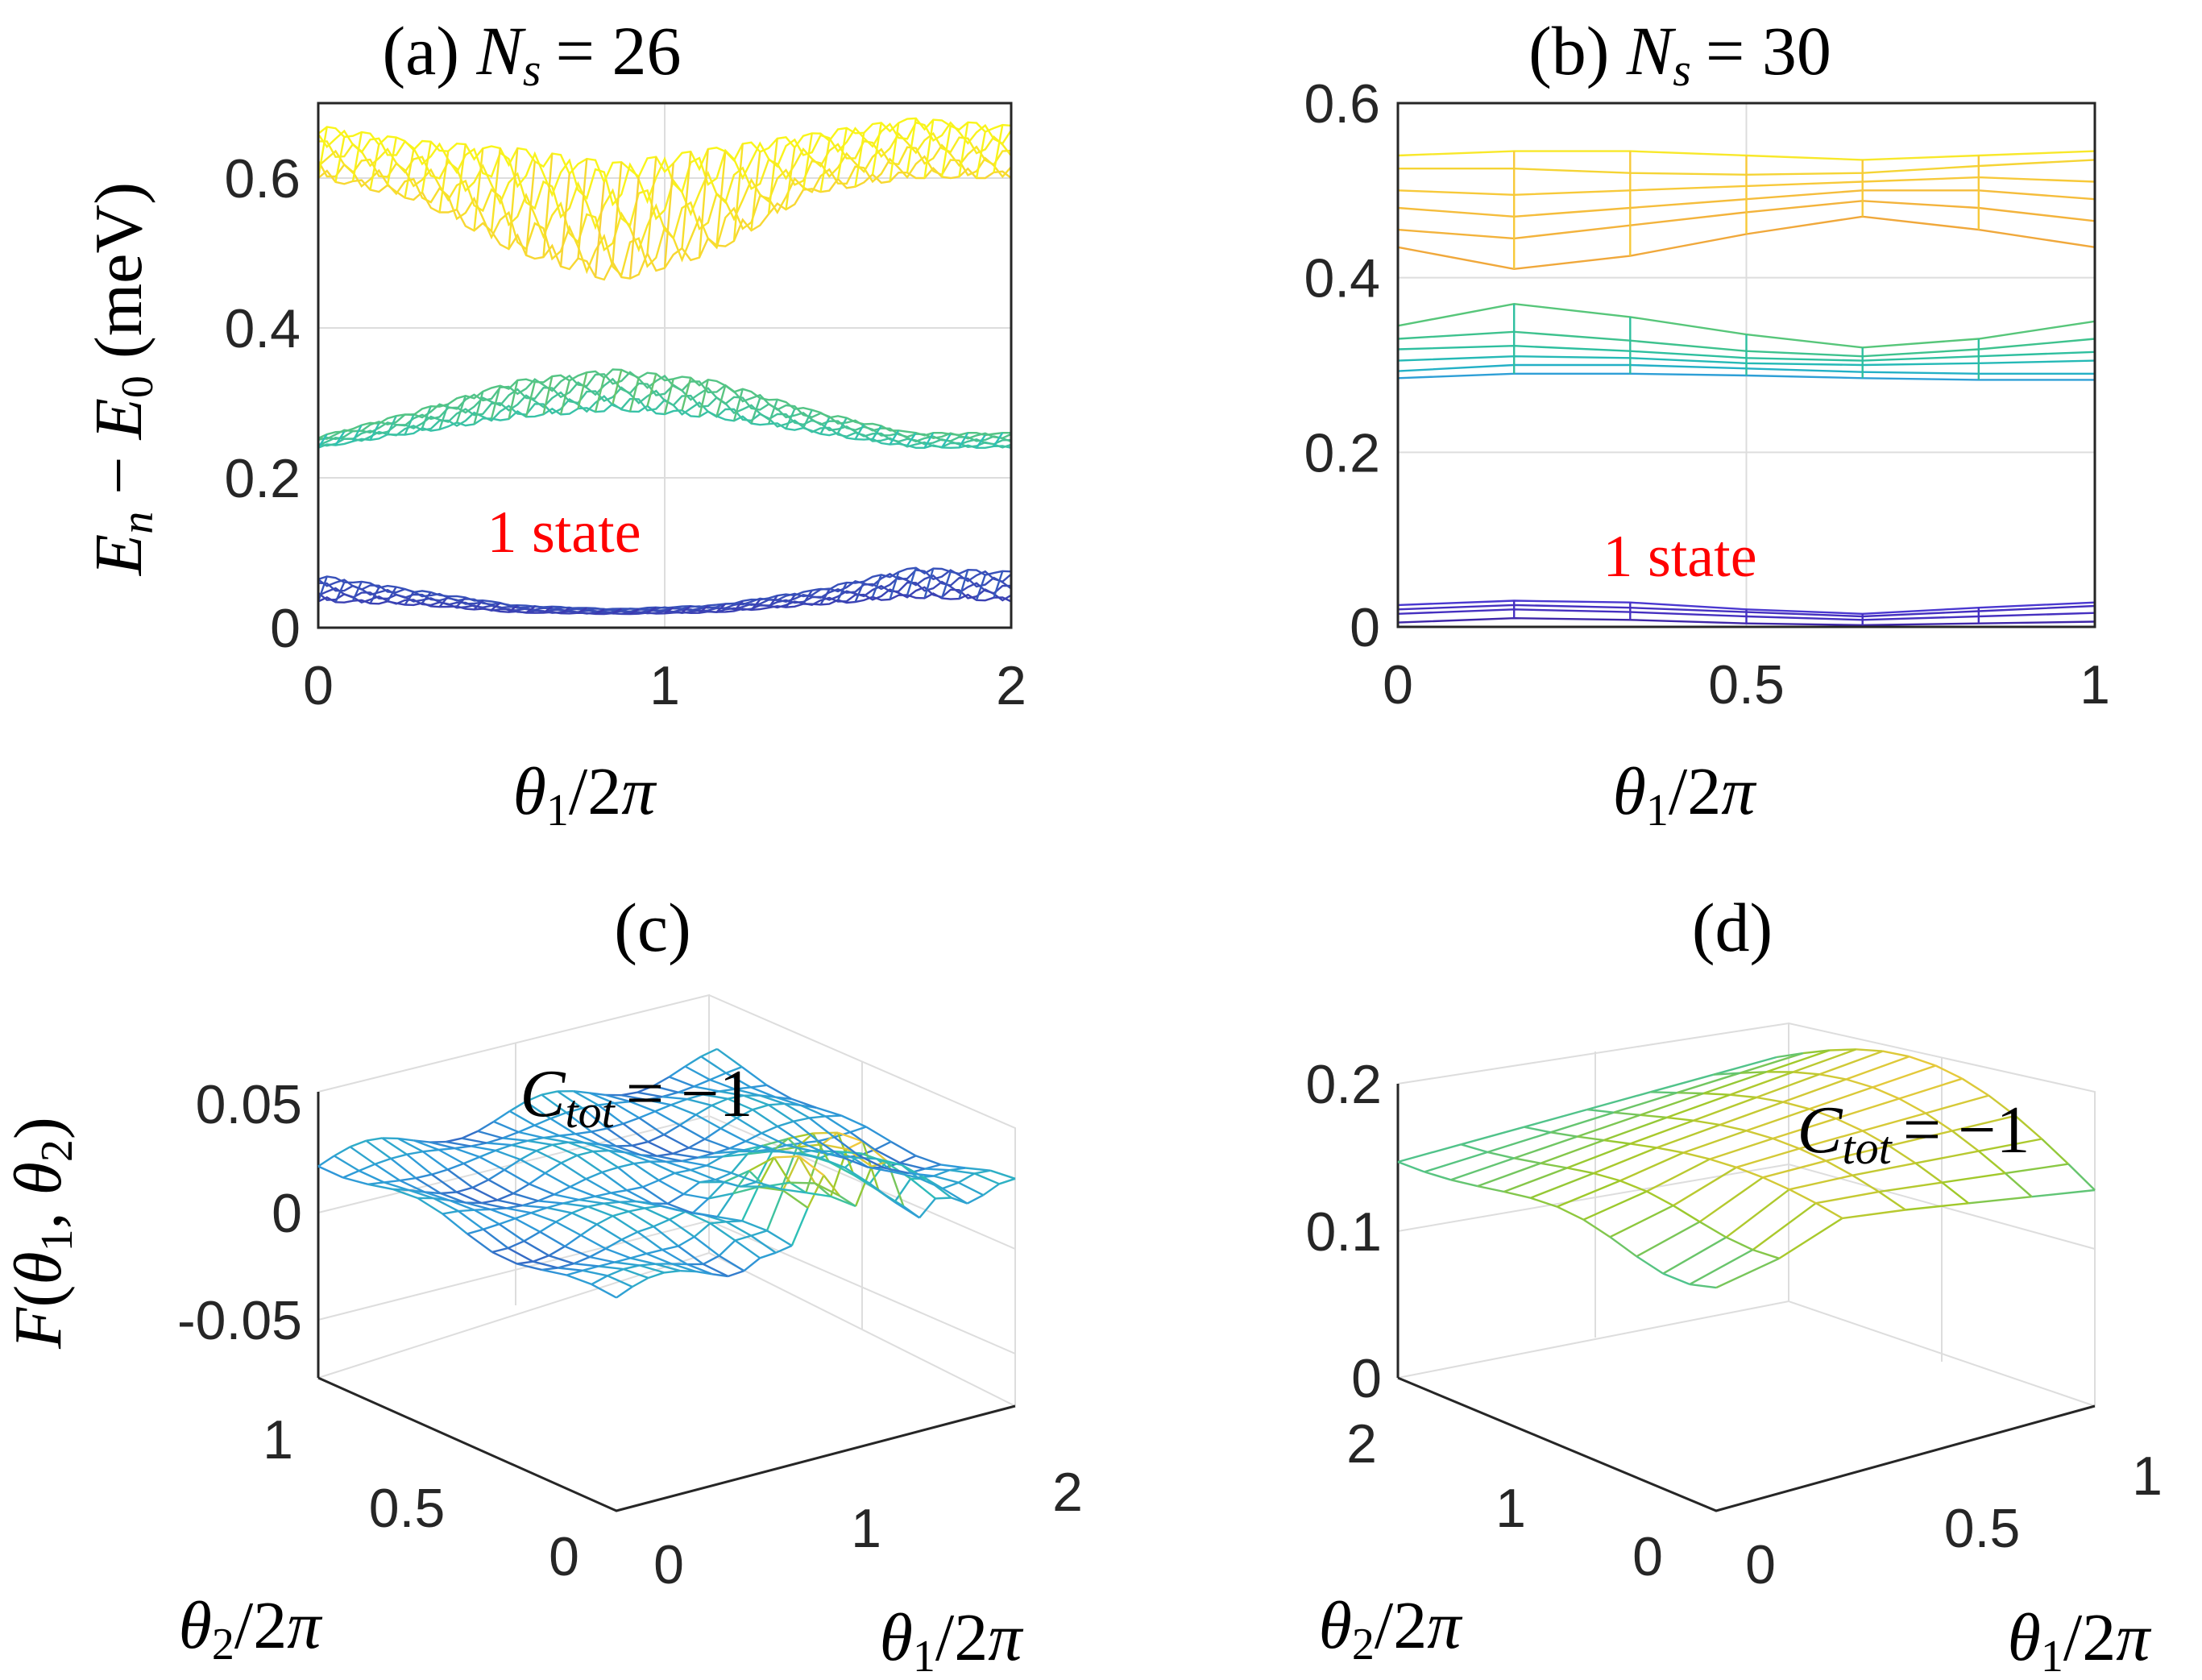 This screenshot has width=2202, height=1680. What do you see at coordinates (866, 1528) in the screenshot?
I see `panel-c-xtick-label: 1` at bounding box center [866, 1528].